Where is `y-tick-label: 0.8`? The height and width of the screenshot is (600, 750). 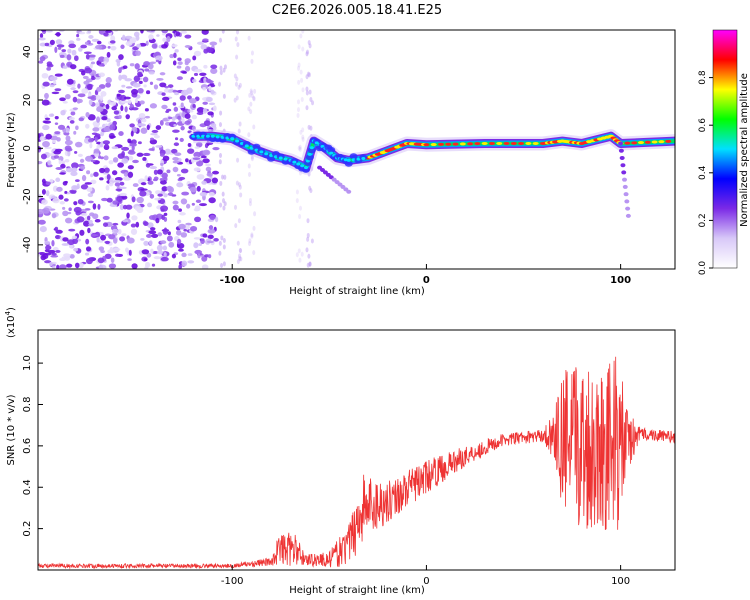 y-tick-label: 0.8 is located at coordinates (27, 405).